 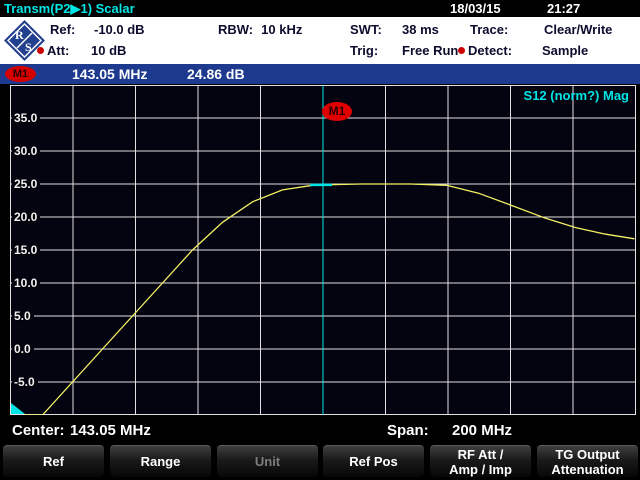 I want to click on svg-text: S, so click(x=28, y=47).